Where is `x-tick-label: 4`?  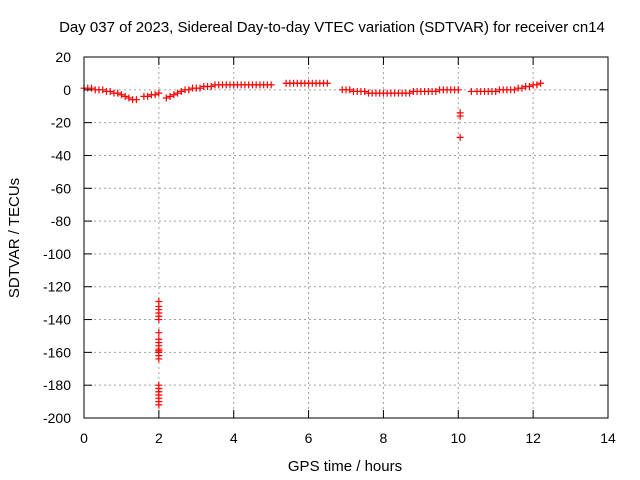
x-tick-label: 4 is located at coordinates (234, 438).